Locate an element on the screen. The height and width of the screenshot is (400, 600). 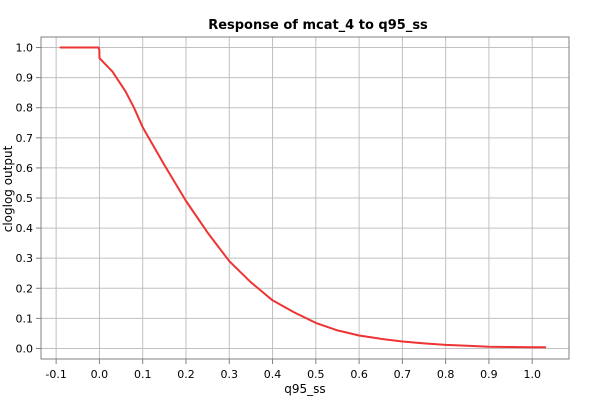
x-tick-label: 0.1 is located at coordinates (143, 374).